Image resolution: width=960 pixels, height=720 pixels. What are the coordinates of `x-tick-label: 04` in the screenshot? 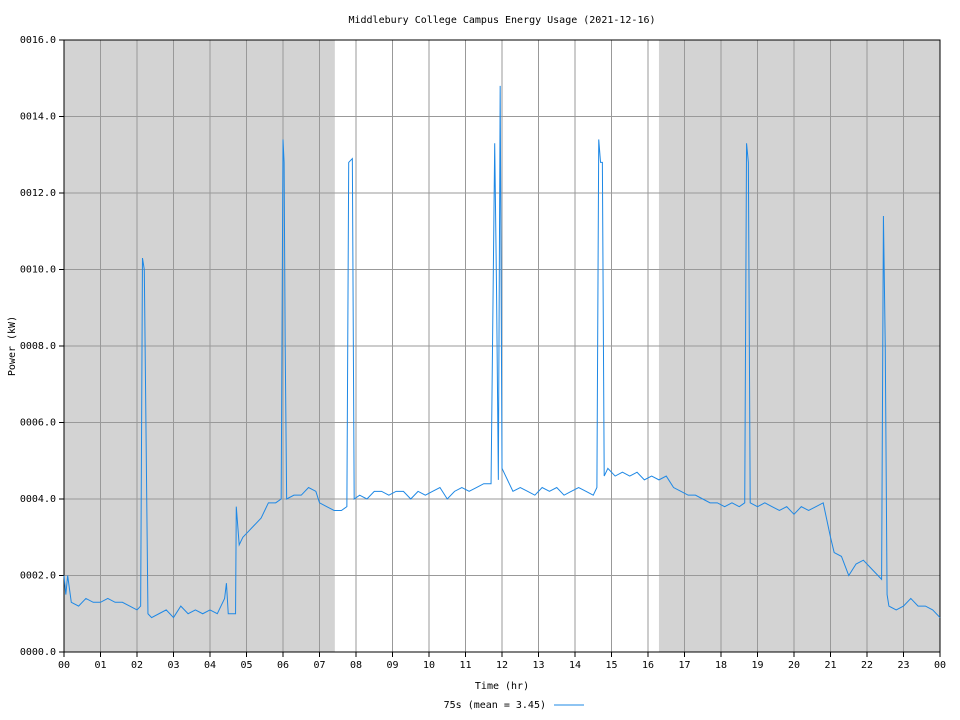 It's located at (210, 665).